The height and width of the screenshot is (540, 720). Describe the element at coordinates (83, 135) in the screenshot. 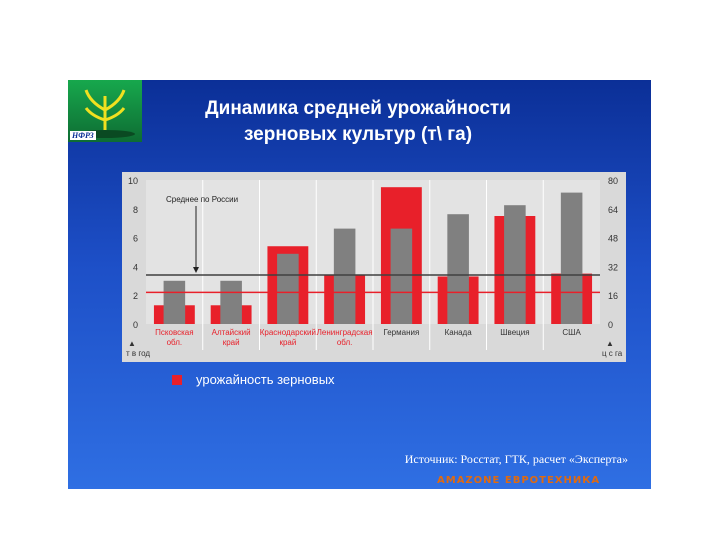

I see `logo-text: НФРЗ` at that location.